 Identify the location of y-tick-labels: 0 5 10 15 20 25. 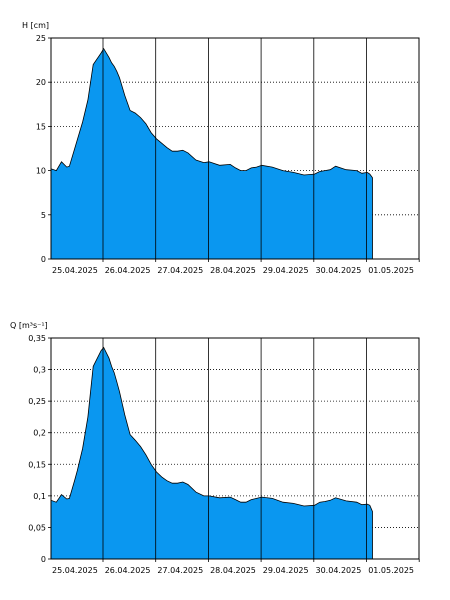
(43, 149).